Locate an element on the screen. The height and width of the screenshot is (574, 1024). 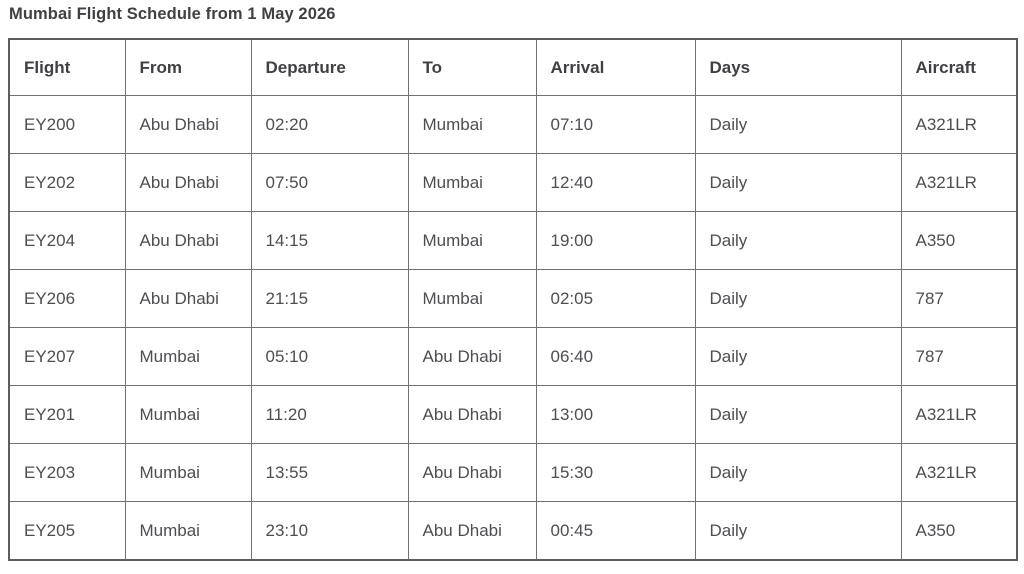
cell-arrival: 07:10 is located at coordinates (615, 124).